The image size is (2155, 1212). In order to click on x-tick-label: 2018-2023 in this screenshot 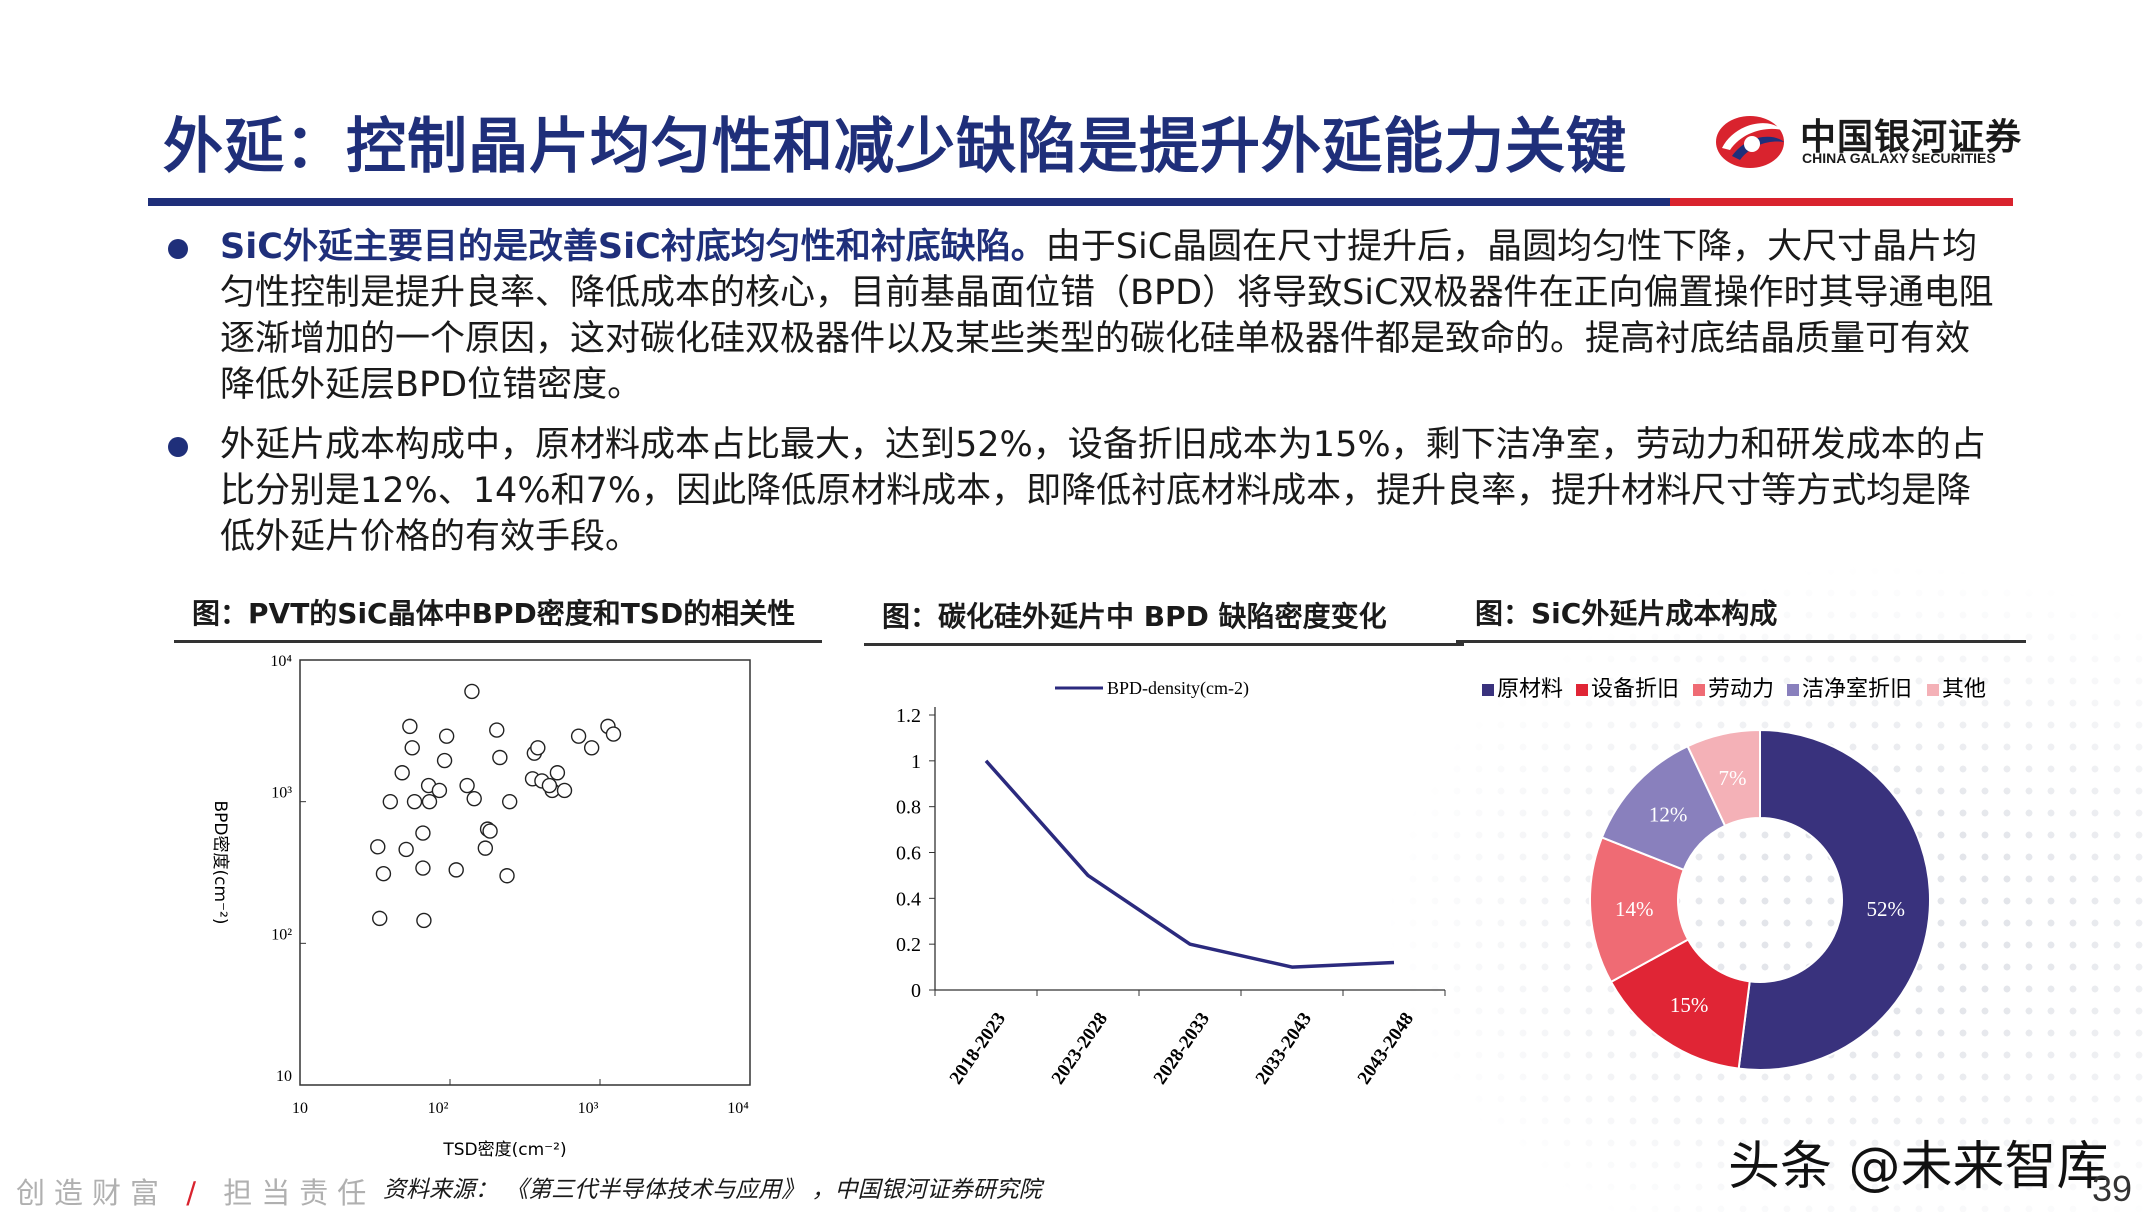, I will do `click(978, 1048)`.